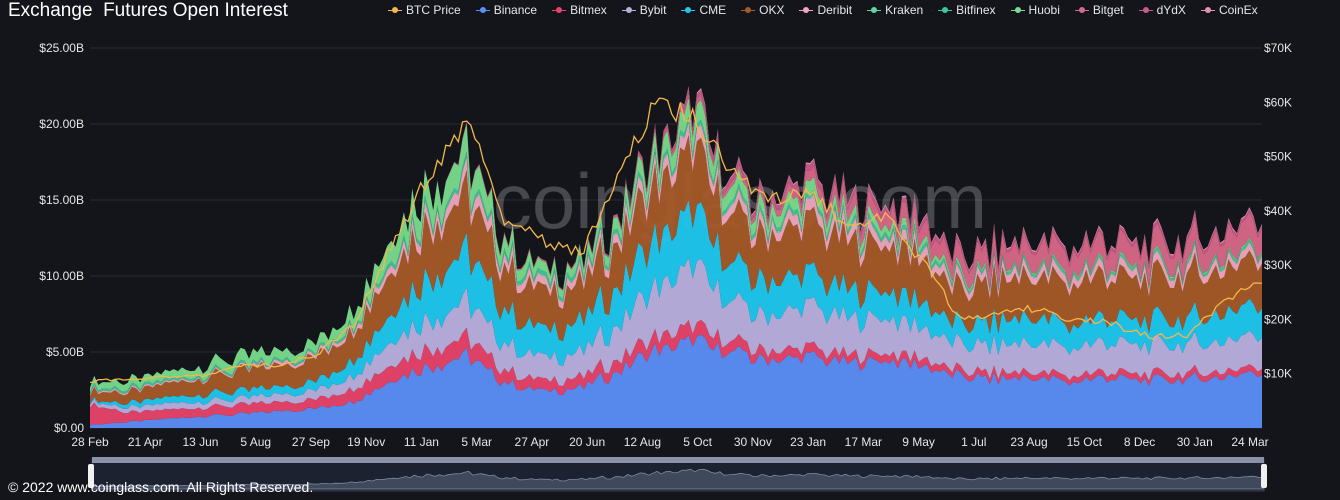  Describe the element at coordinates (1278, 265) in the screenshot. I see `y-right-tick-label: $30K` at that location.